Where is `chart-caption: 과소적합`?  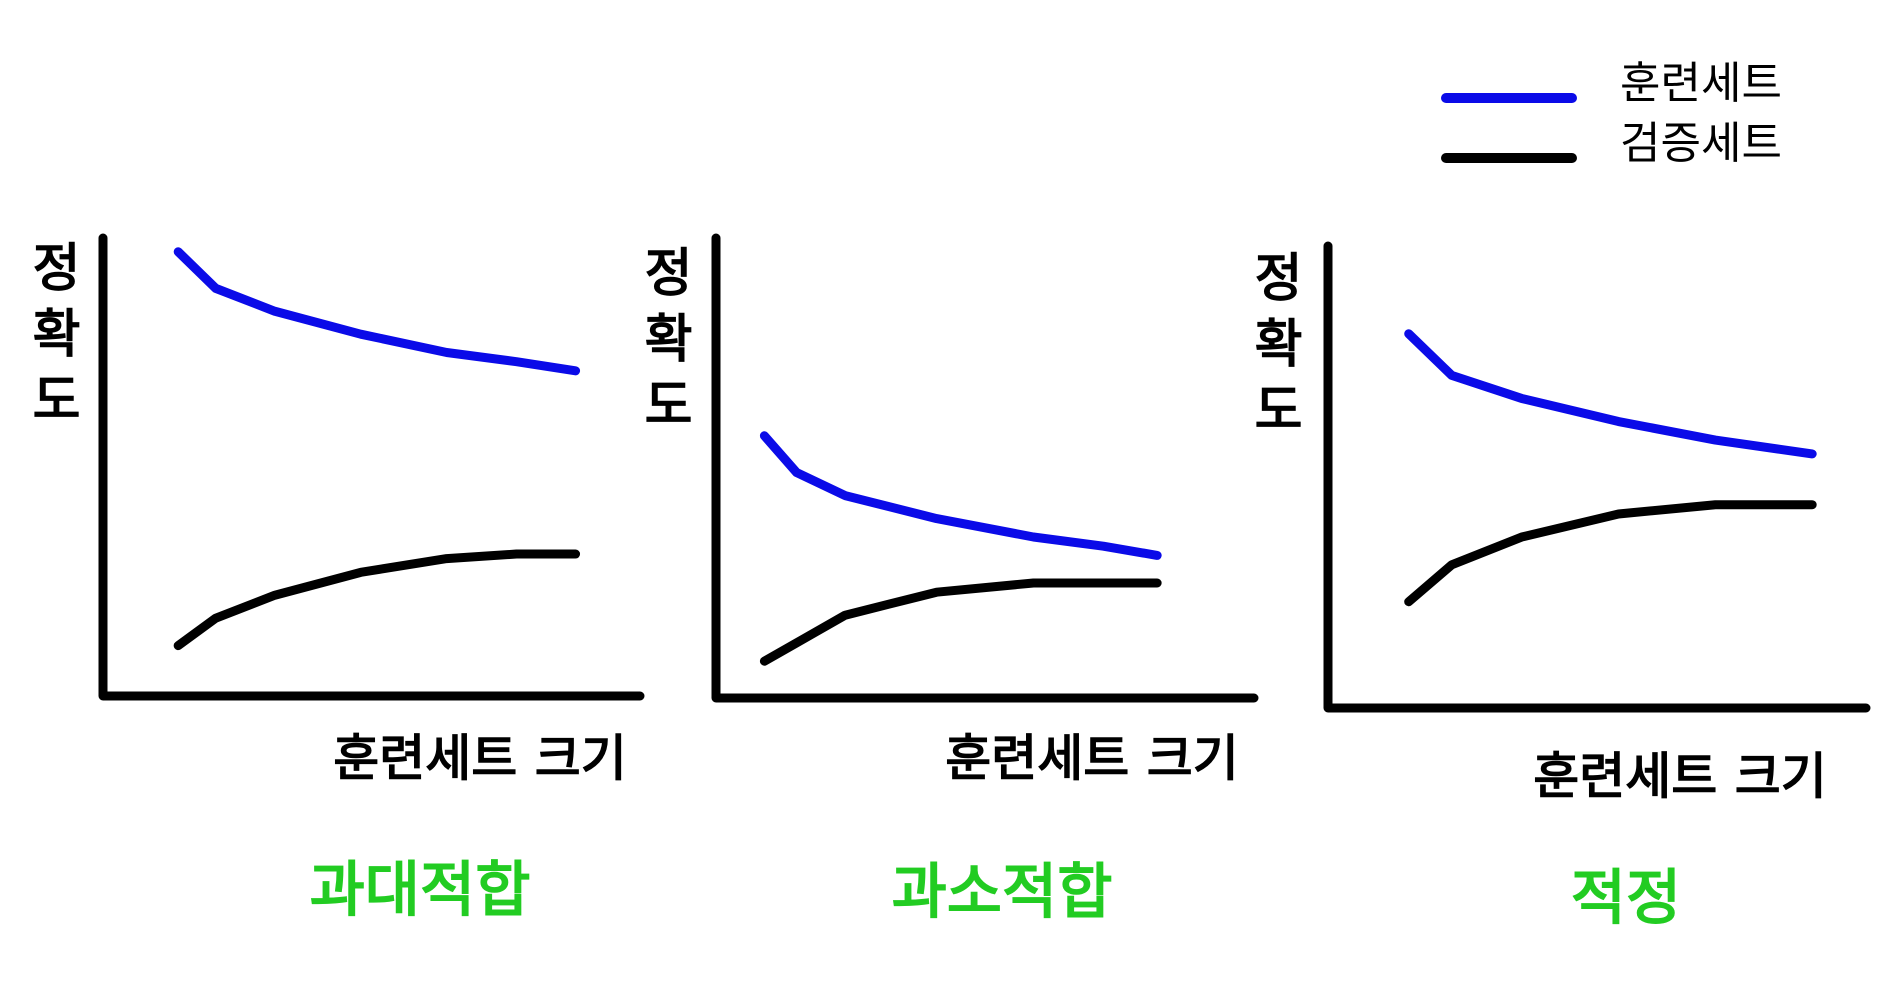
chart-caption: 과소적합 is located at coordinates (1002, 893).